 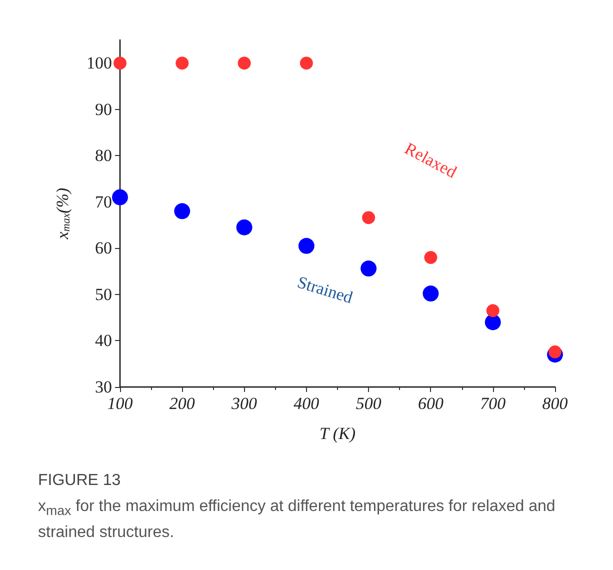 I want to click on y-tick-label: 90, so click(x=103, y=109).